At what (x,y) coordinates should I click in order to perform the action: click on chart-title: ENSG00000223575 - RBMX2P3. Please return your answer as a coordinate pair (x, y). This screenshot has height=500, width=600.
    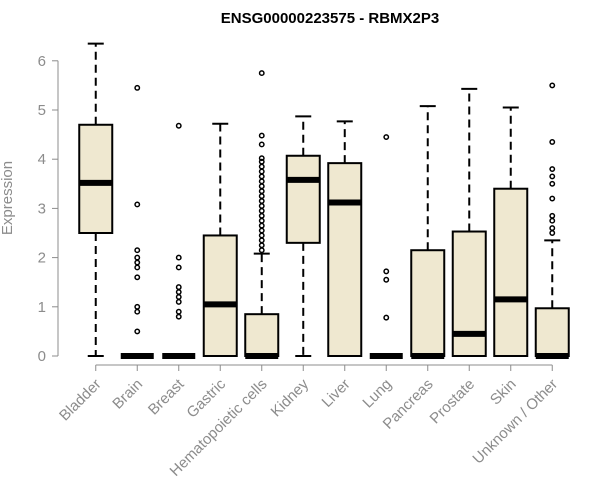
    Looking at the image, I should click on (330, 18).